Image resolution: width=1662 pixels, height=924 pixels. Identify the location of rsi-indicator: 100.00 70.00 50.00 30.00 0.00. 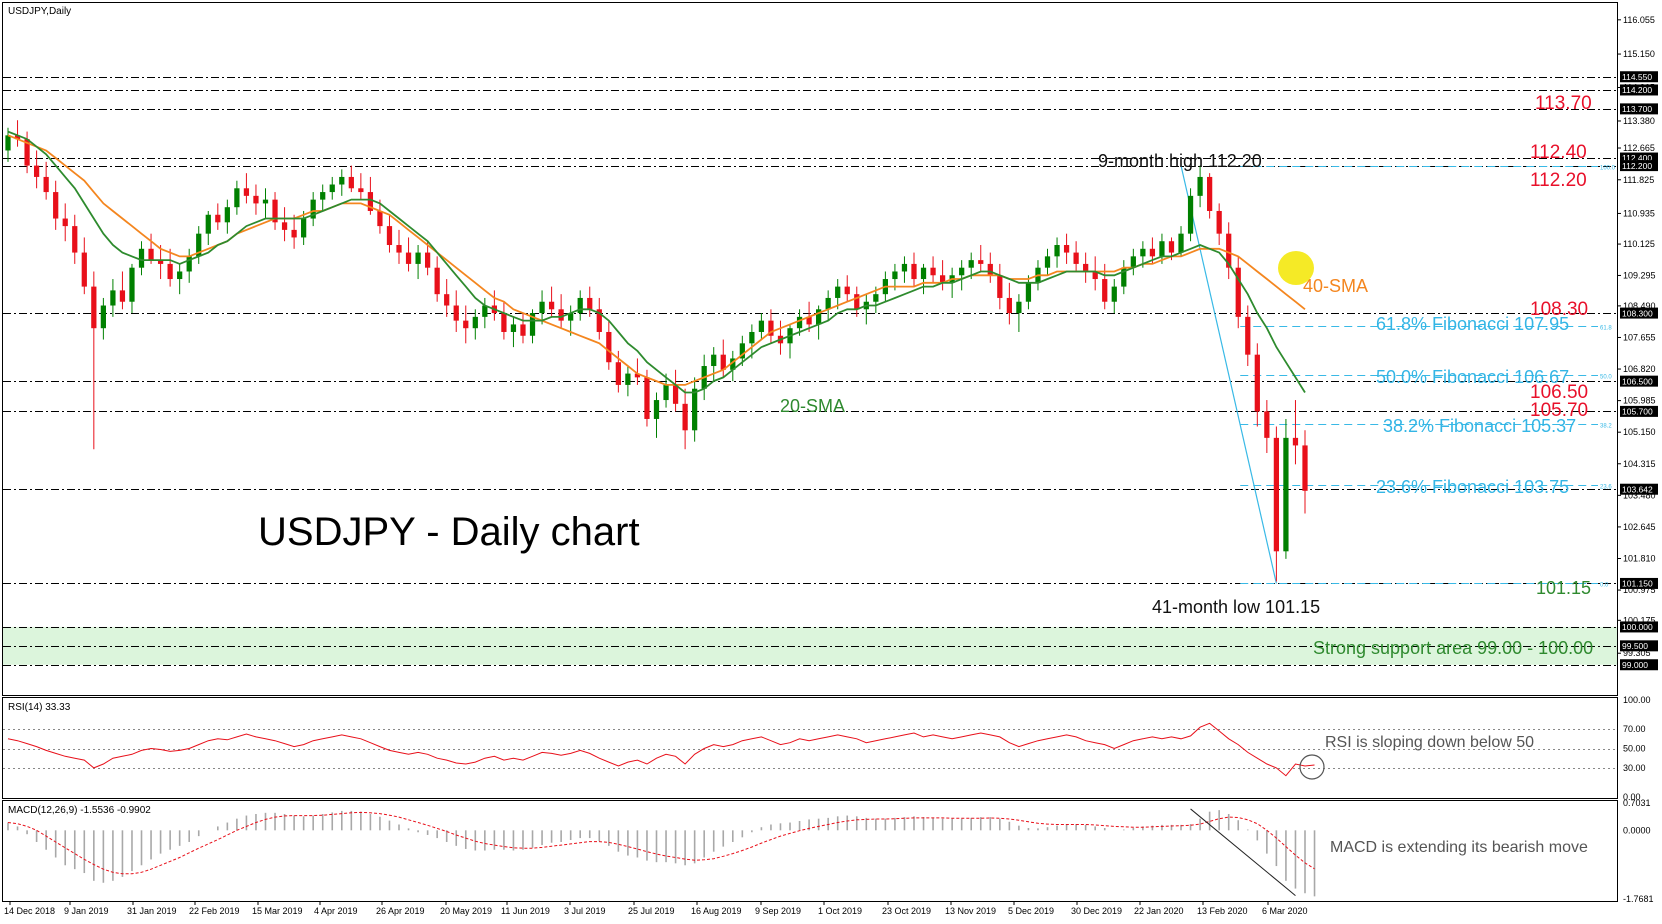
(827, 748).